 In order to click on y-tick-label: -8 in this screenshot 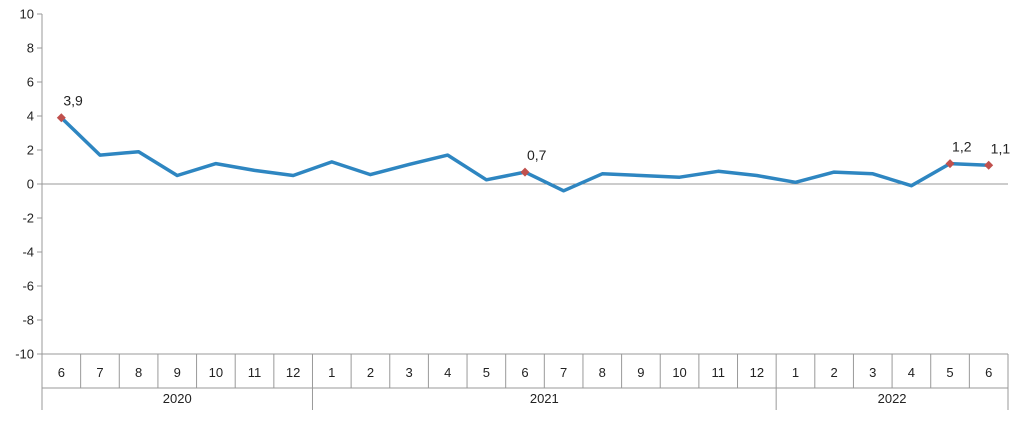, I will do `click(28, 320)`.